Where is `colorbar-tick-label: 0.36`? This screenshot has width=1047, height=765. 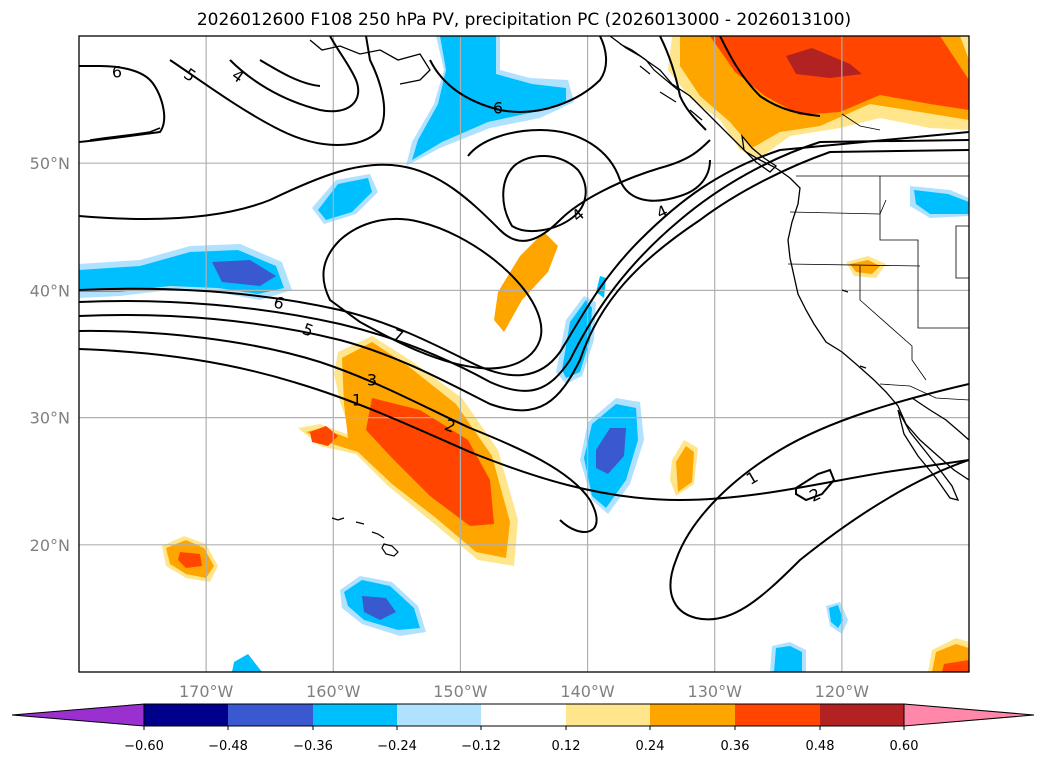
colorbar-tick-label: 0.36 is located at coordinates (735, 746).